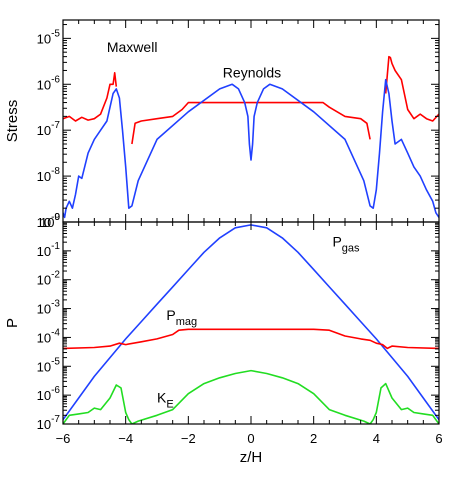 The height and width of the screenshot is (484, 463). What do you see at coordinates (49, 336) in the screenshot?
I see `pressure-y-tick-label: 10⁻⁴` at bounding box center [49, 336].